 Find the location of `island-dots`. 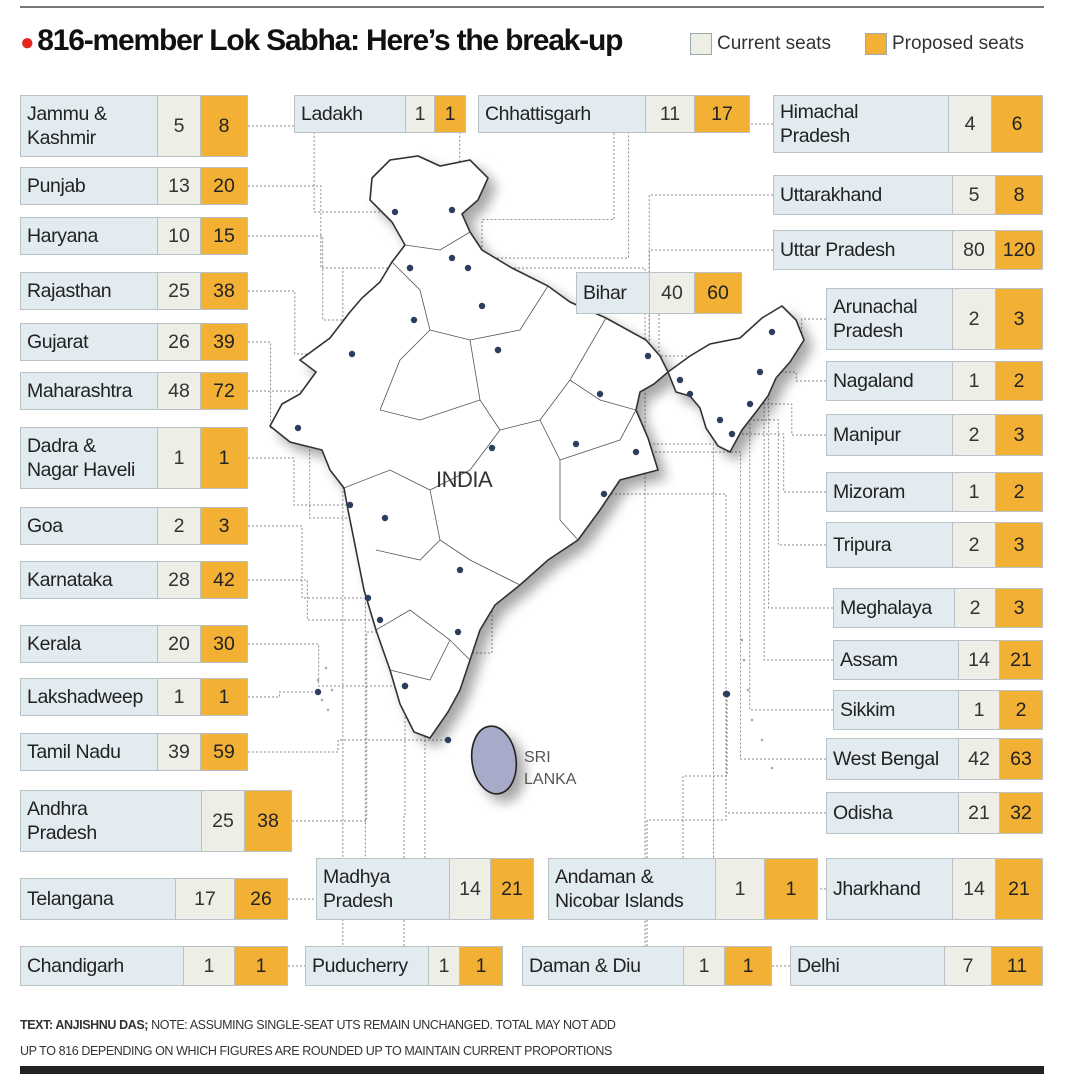

island-dots is located at coordinates (545, 704).